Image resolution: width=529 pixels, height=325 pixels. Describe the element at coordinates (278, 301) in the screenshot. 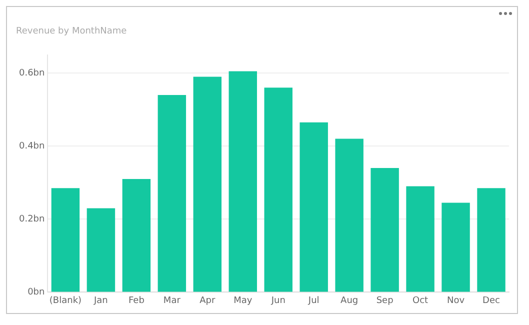

I see `x-tick-label: Jun` at that location.